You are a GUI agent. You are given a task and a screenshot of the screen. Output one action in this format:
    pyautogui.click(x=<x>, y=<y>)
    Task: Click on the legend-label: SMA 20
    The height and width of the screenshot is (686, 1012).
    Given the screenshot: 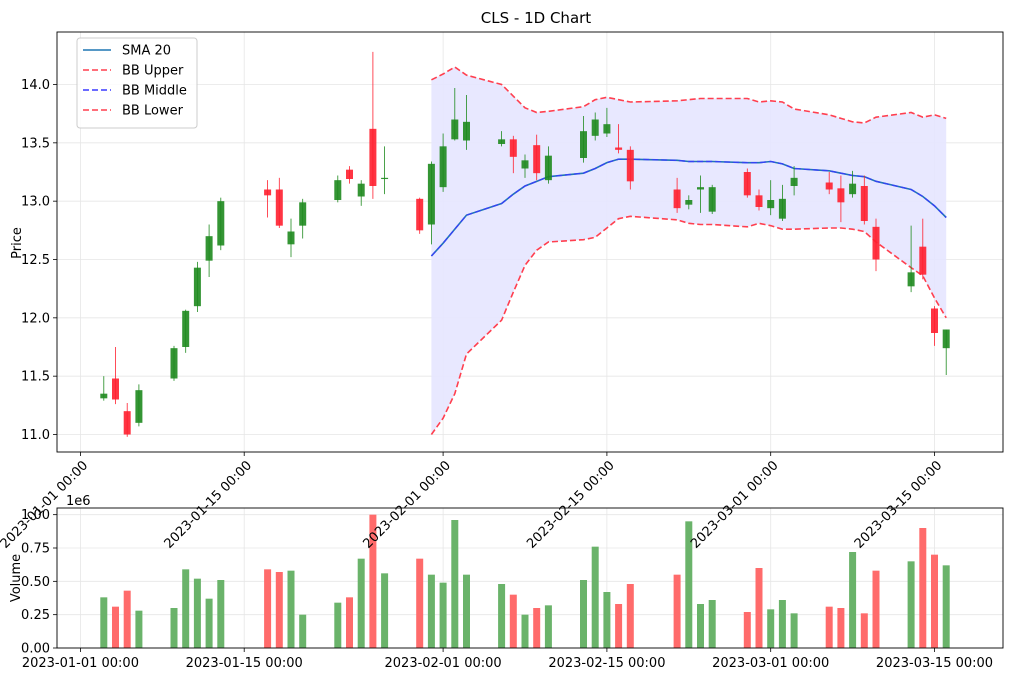 What is the action you would take?
    pyautogui.click(x=146, y=51)
    